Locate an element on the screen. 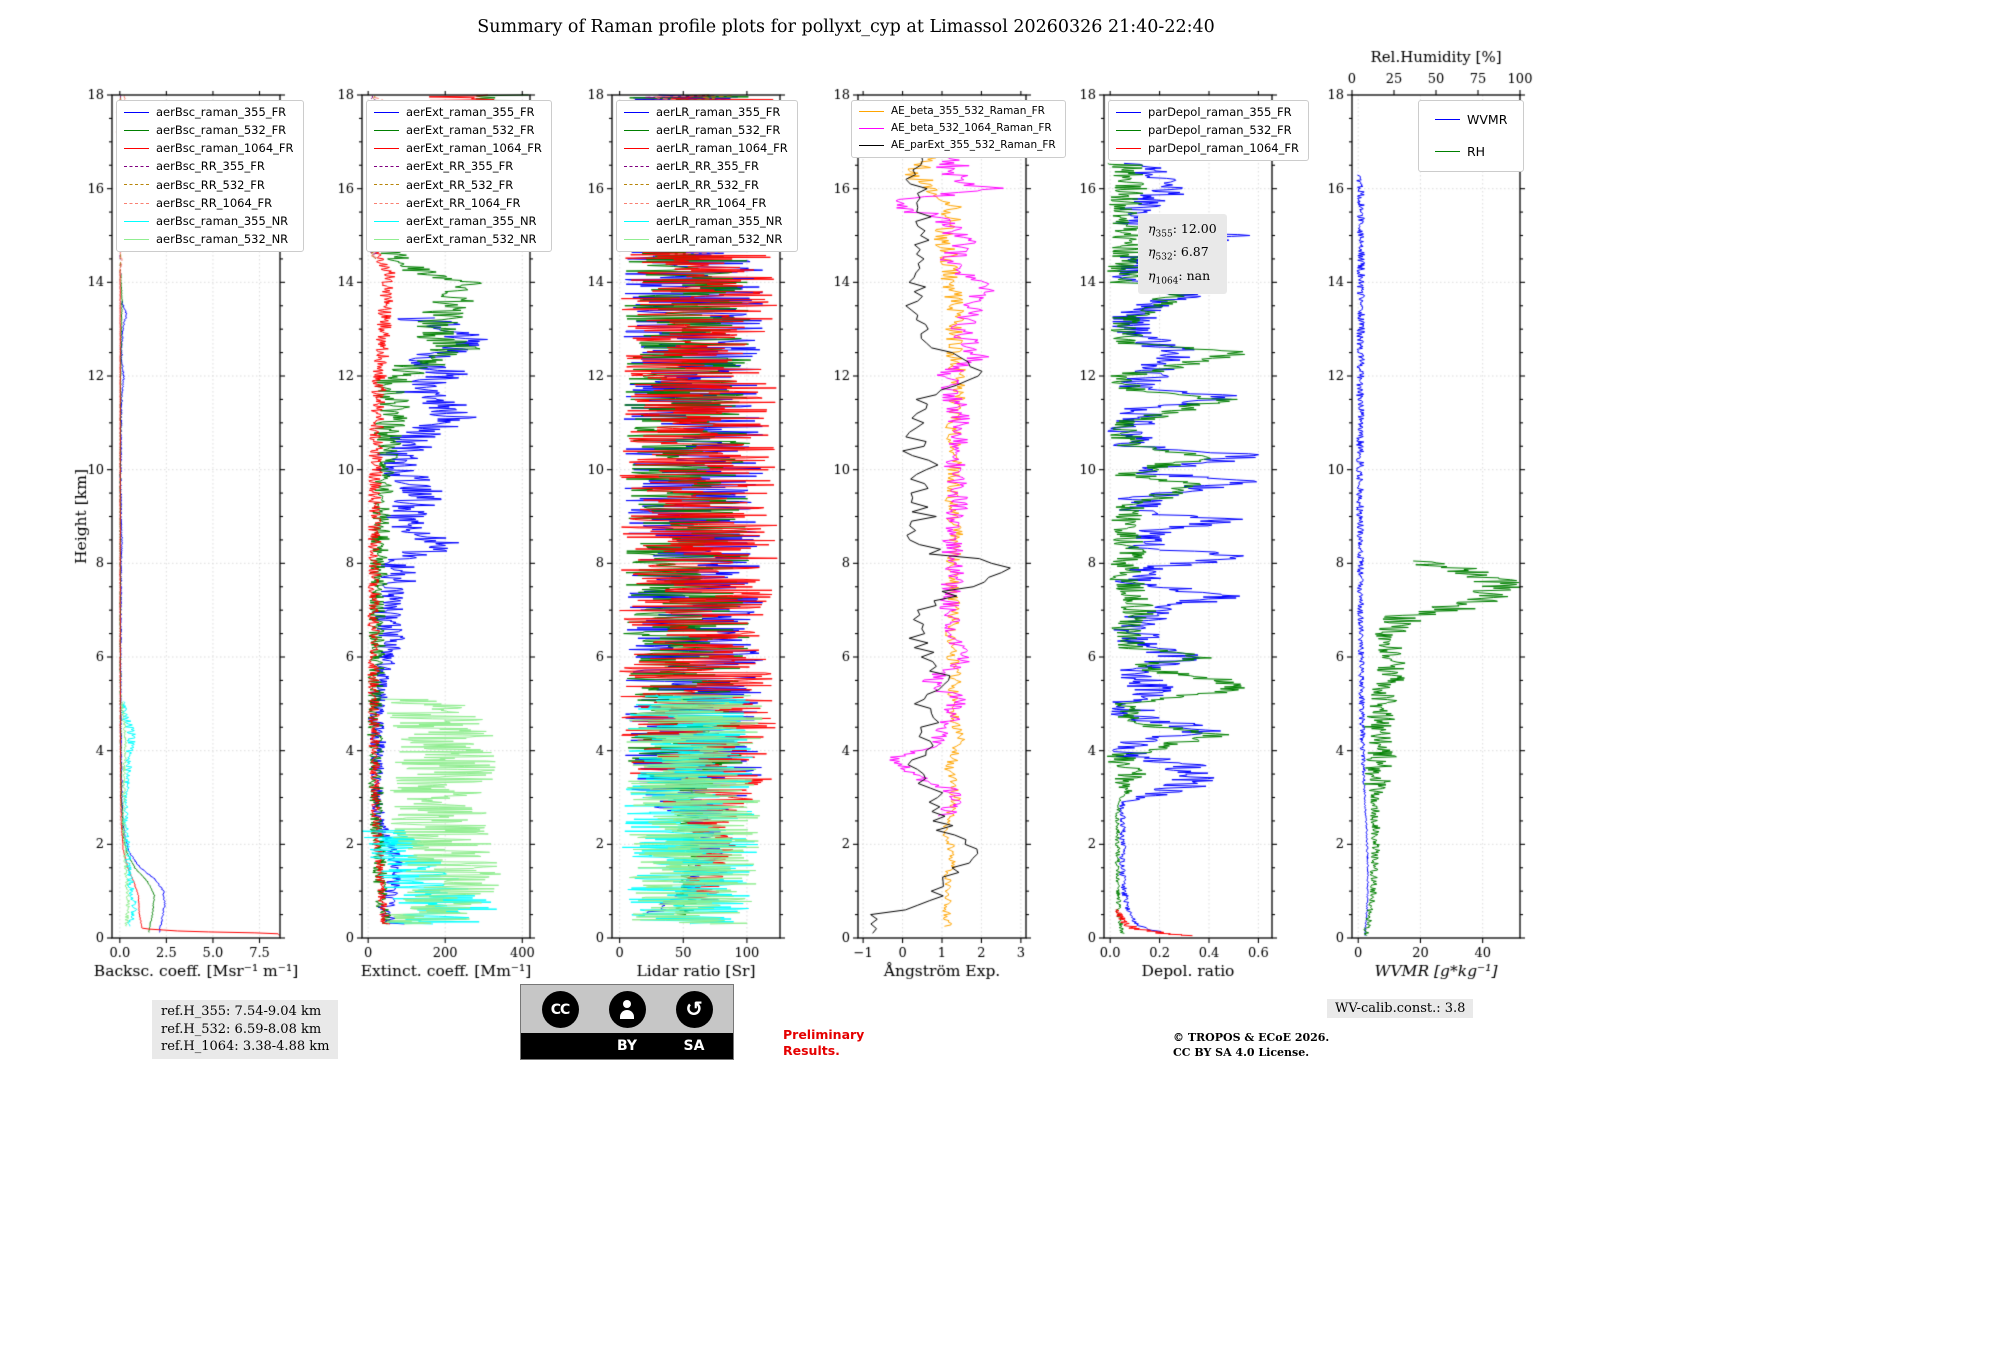 The height and width of the screenshot is (1360, 2000). legend-entry: aerBsc_raman_532_NR is located at coordinates (209, 239).